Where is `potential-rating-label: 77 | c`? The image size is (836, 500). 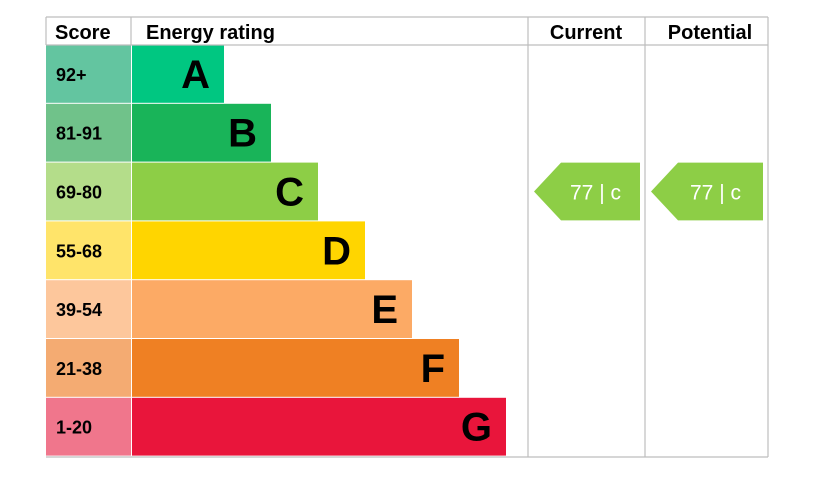
potential-rating-label: 77 | c is located at coordinates (715, 193).